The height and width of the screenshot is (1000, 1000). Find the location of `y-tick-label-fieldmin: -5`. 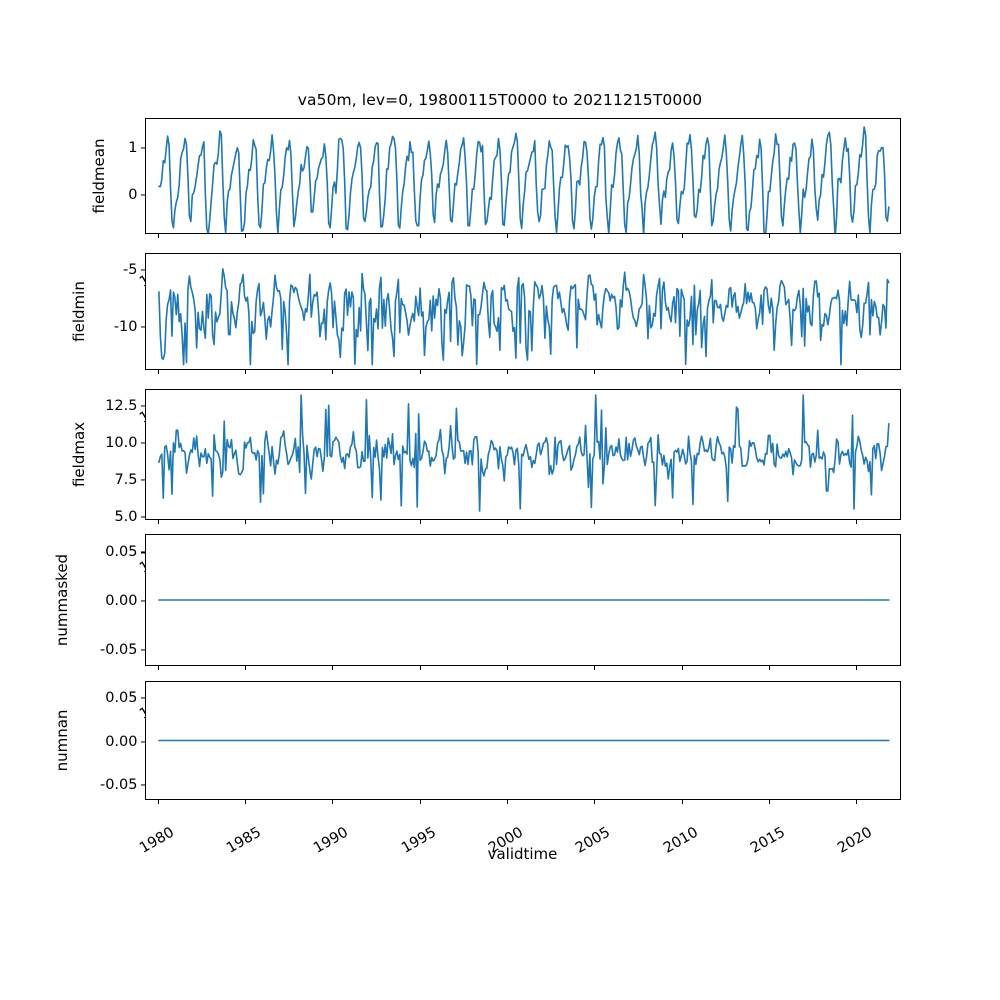

y-tick-label-fieldmin: -5 is located at coordinates (130, 269).